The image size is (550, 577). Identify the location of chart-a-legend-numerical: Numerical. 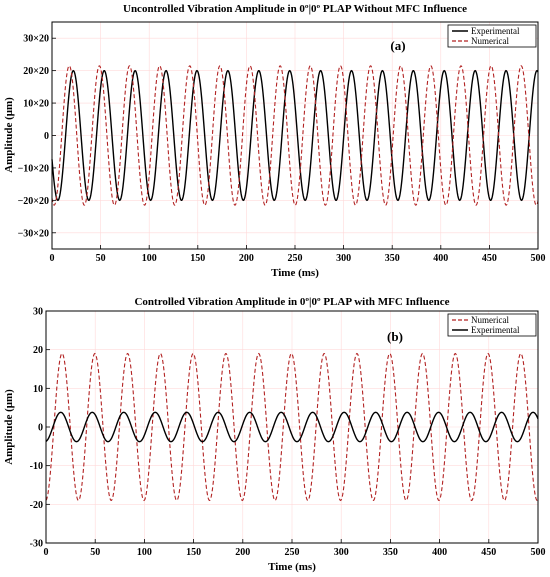
(490, 41).